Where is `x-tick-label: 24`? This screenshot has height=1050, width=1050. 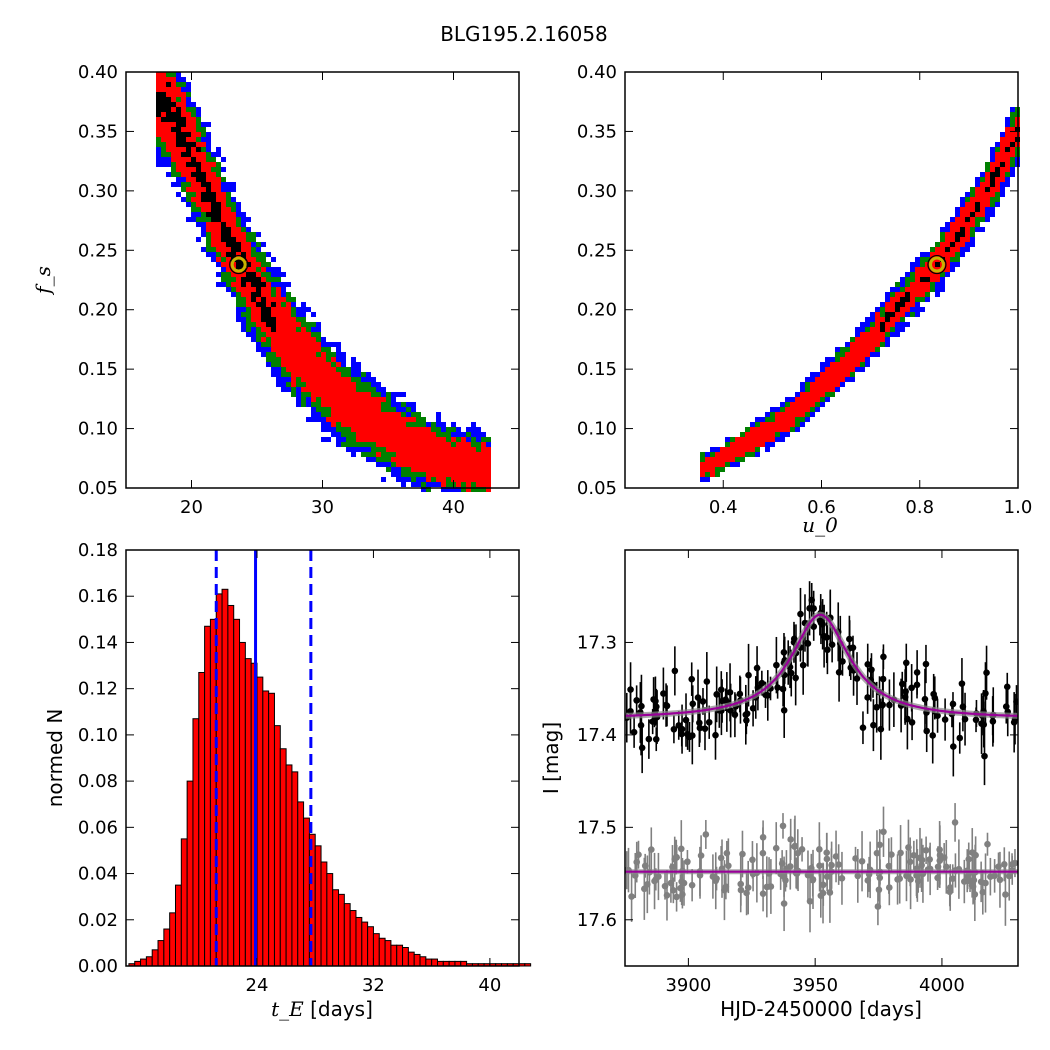
x-tick-label: 24 is located at coordinates (257, 985).